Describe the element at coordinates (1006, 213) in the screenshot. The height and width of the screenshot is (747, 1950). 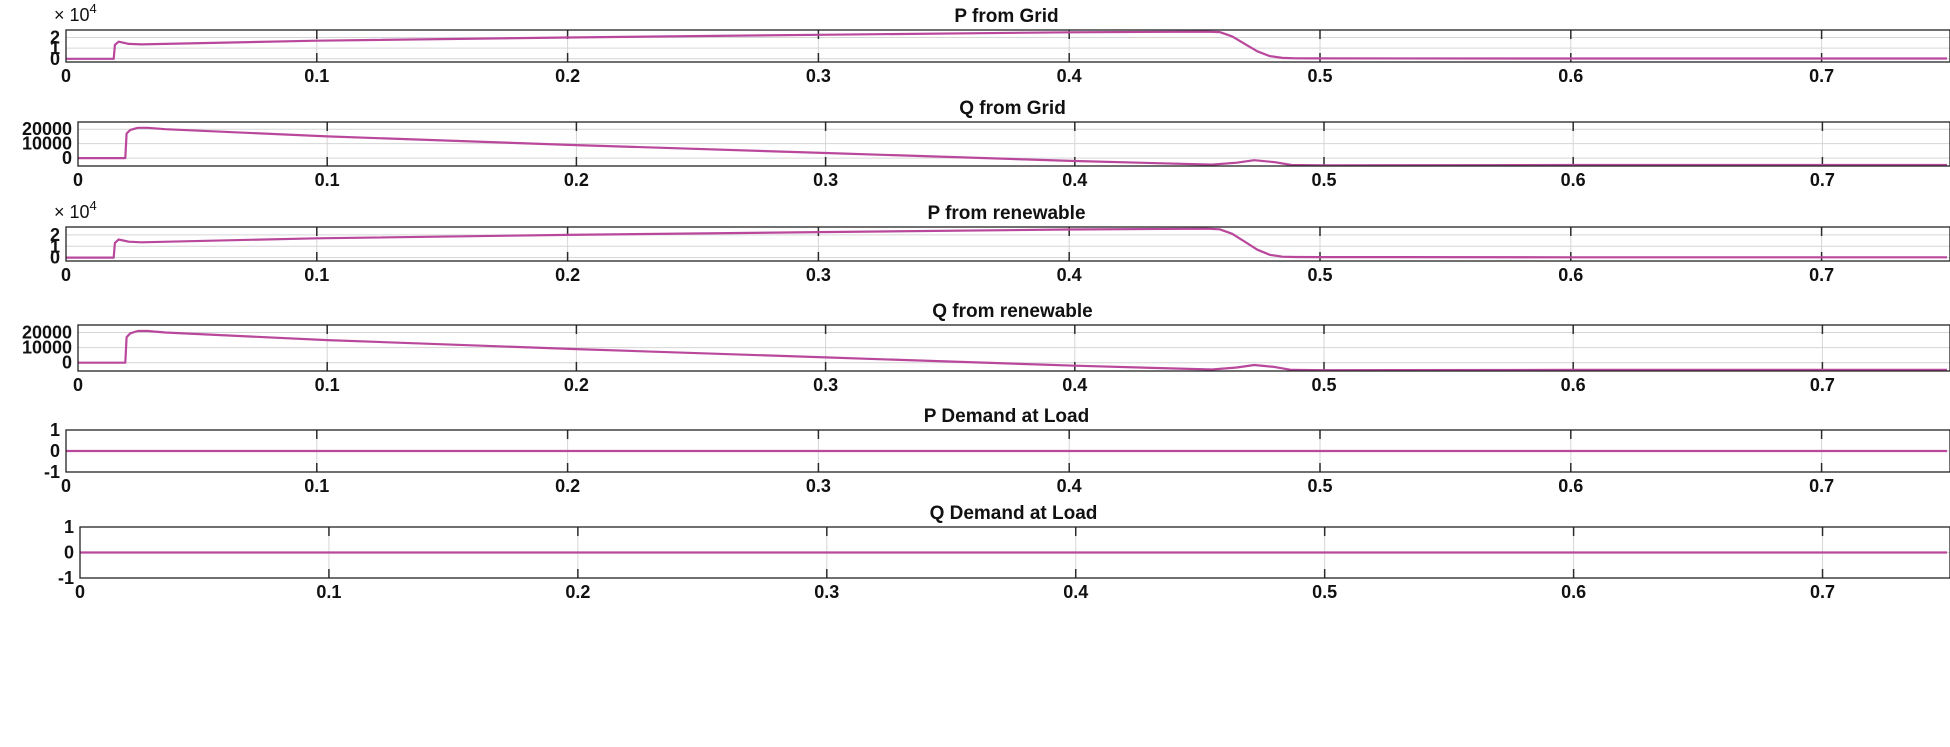
I see `chart-title: P from renewable` at that location.